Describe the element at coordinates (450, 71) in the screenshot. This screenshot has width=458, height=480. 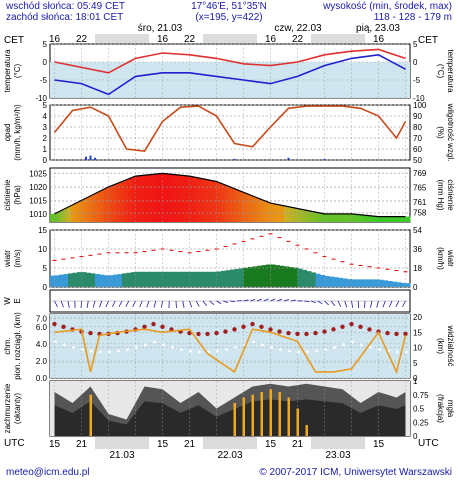
I see `panel-ylabel-right: temperatura` at that location.